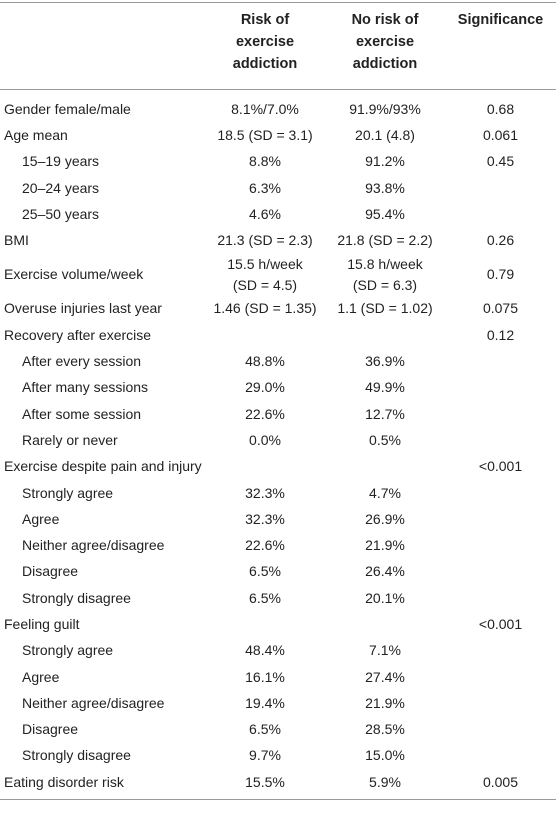  What do you see at coordinates (265, 781) in the screenshot?
I see `cell: 15.5%` at bounding box center [265, 781].